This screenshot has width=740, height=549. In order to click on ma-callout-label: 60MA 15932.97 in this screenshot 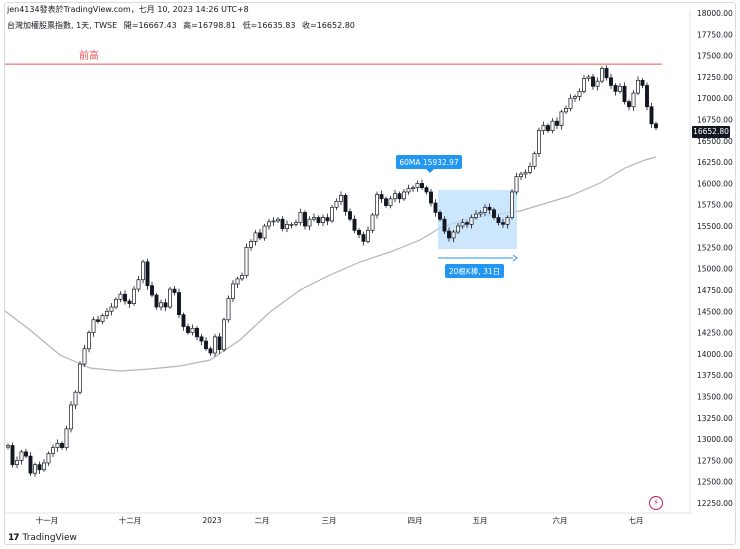, I will do `click(429, 162)`.